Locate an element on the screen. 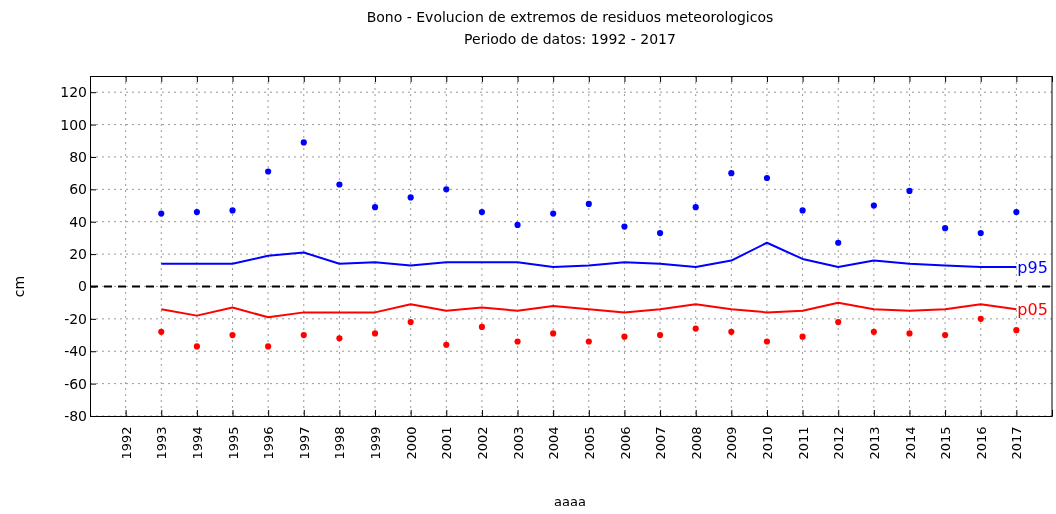  x-tick-label: 2017 is located at coordinates (1017, 443).